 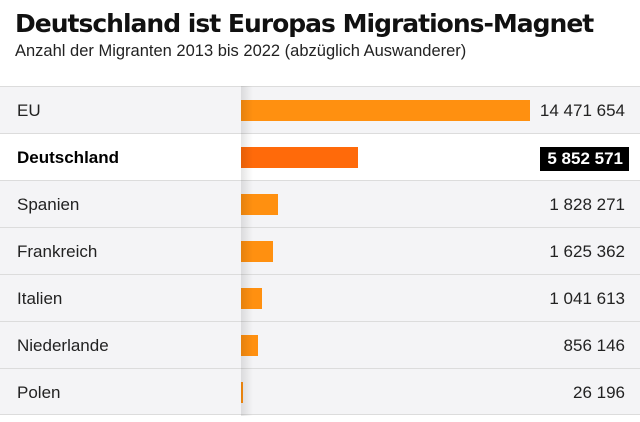 What do you see at coordinates (320, 203) in the screenshot?
I see `row-spanien: Spanien 1 828 271` at bounding box center [320, 203].